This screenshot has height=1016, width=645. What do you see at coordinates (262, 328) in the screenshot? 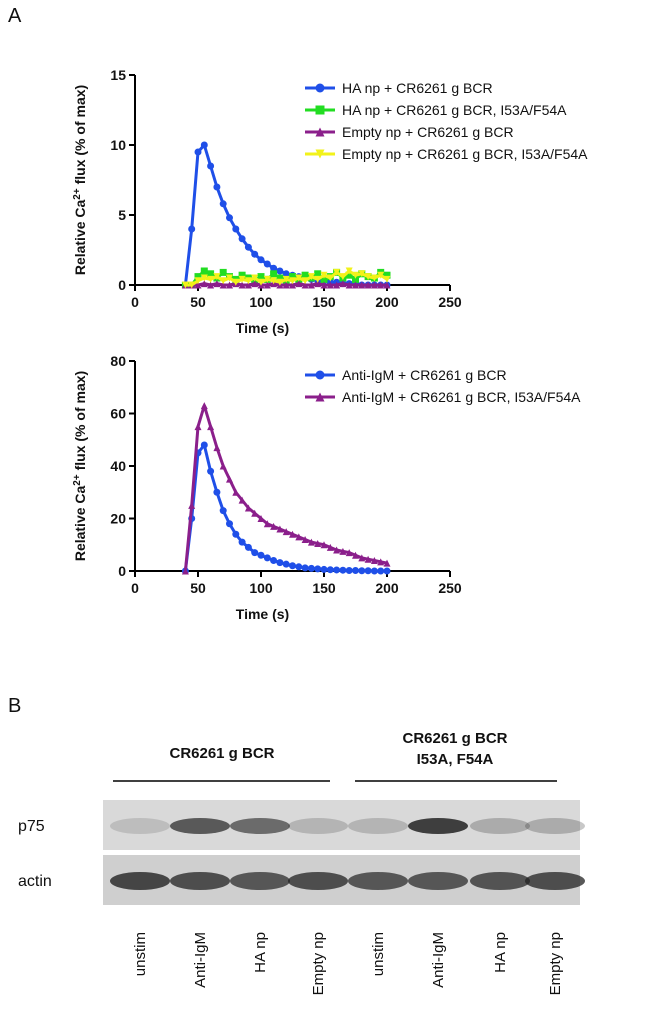
I see `x-axis-label: Time (s)` at bounding box center [262, 328].